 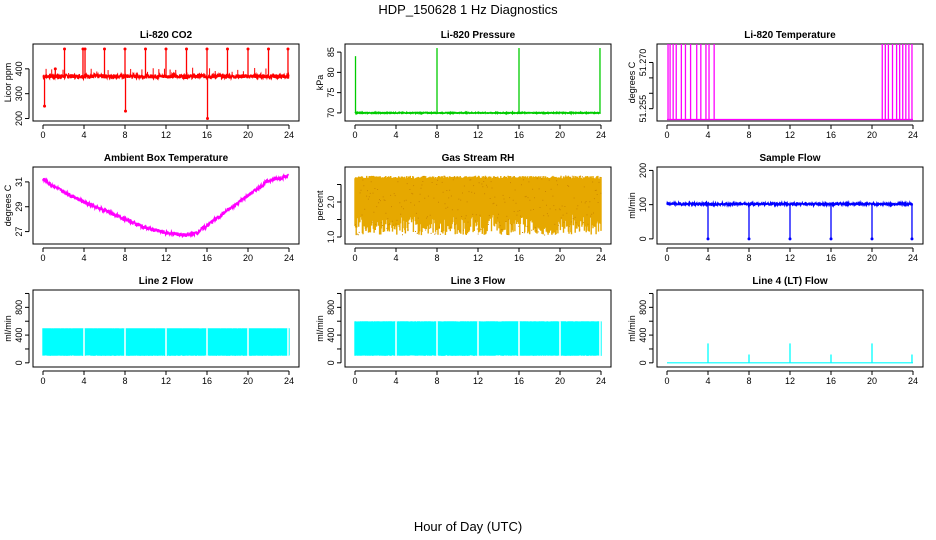 What do you see at coordinates (775, 208) in the screenshot?
I see `panel-sample: Sample Flow ml/min 0 4 8 12 16 20 24 0 100 200` at bounding box center [775, 208].